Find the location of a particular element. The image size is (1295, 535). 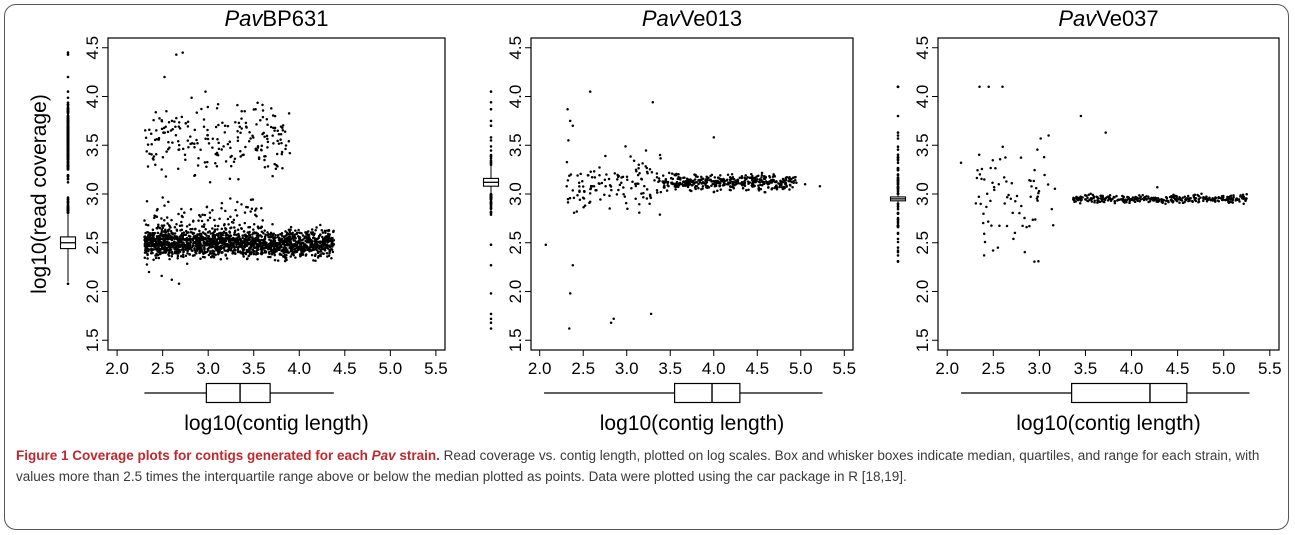

x-tick-label: 3.0 is located at coordinates (627, 368).